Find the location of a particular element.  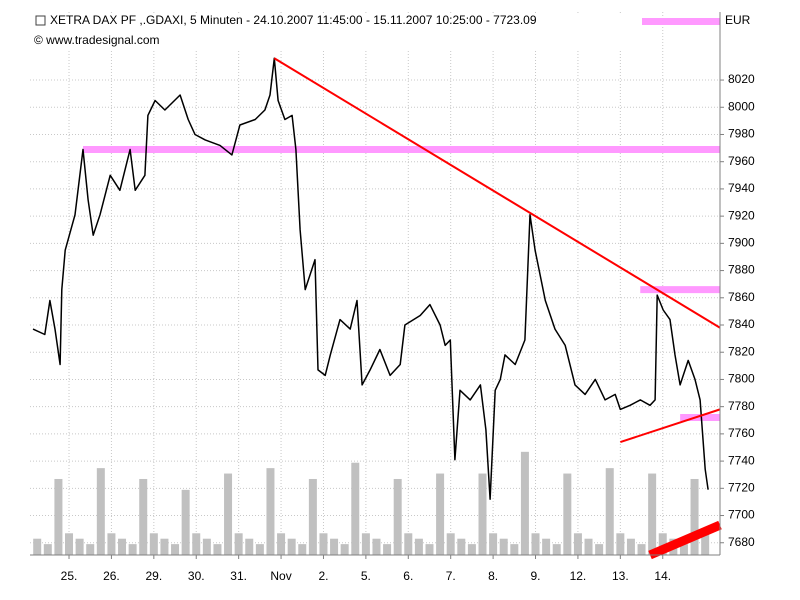

y-tick-label: 7700 is located at coordinates (741, 515).